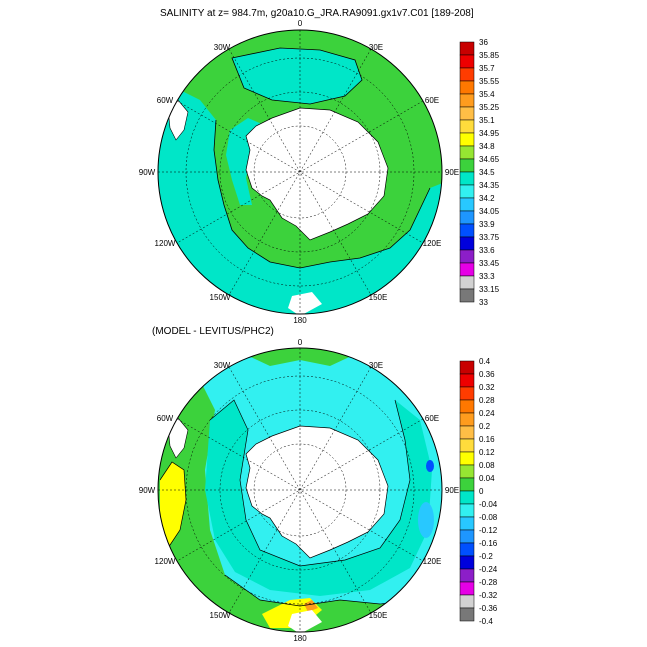  I want to click on colorbar-label: 33.6, so click(487, 250).